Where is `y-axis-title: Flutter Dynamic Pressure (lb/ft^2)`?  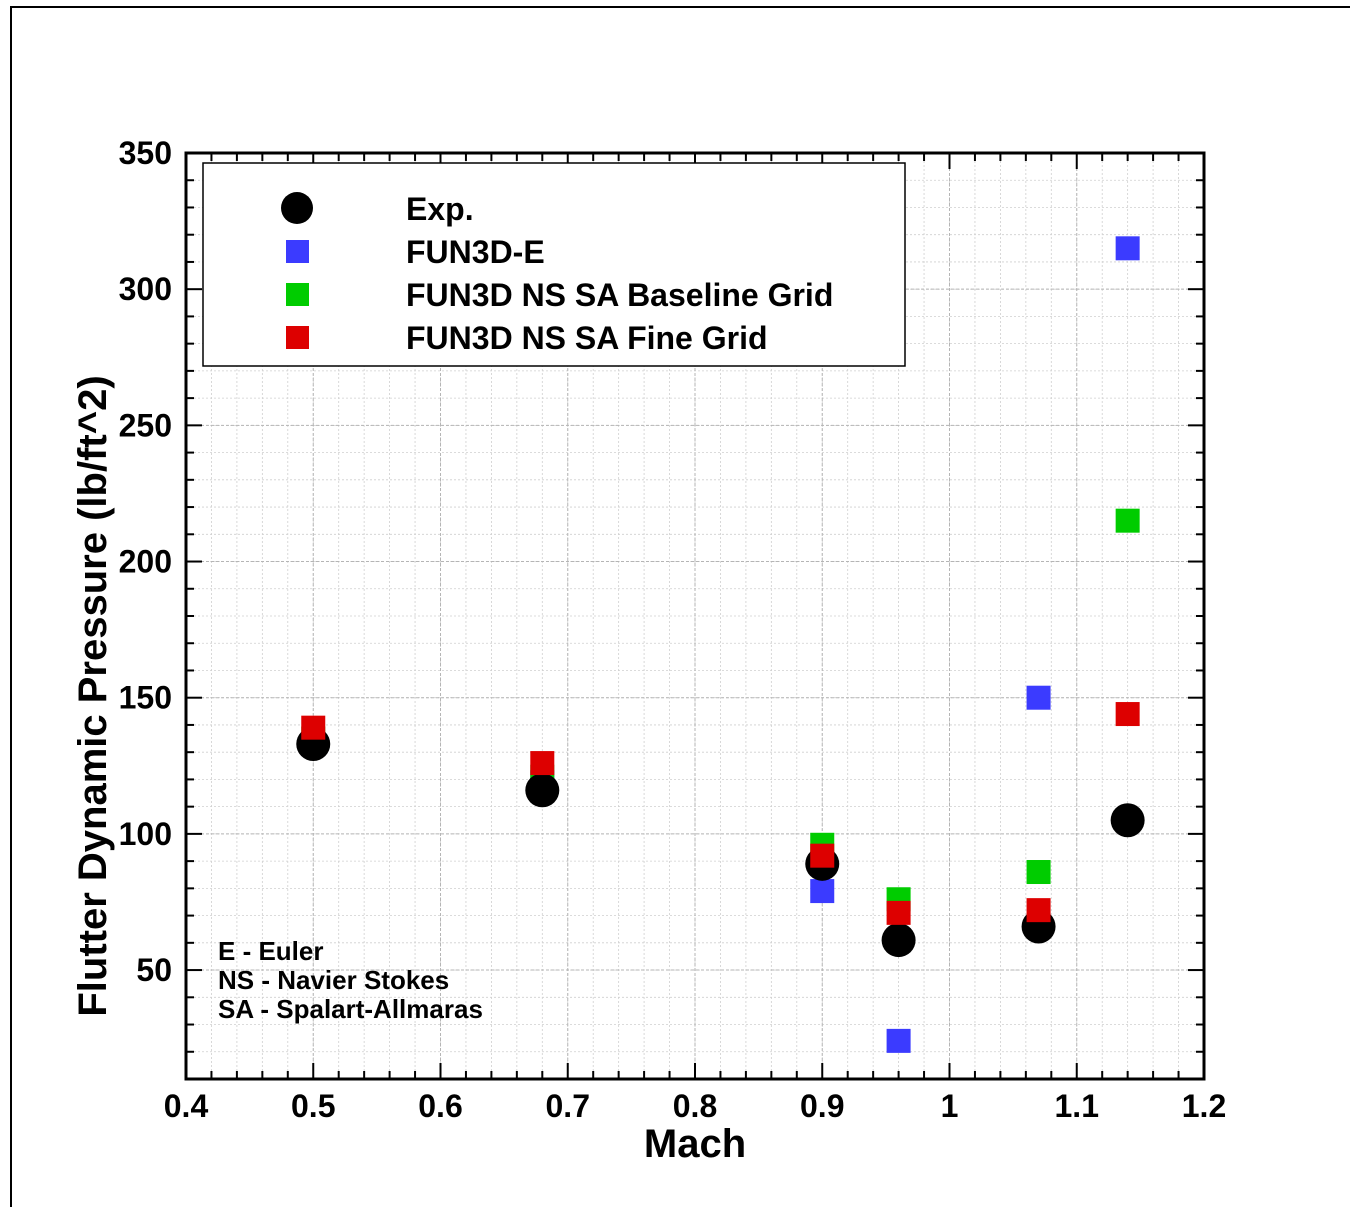 y-axis-title: Flutter Dynamic Pressure (lb/ft^2) is located at coordinates (93, 695).